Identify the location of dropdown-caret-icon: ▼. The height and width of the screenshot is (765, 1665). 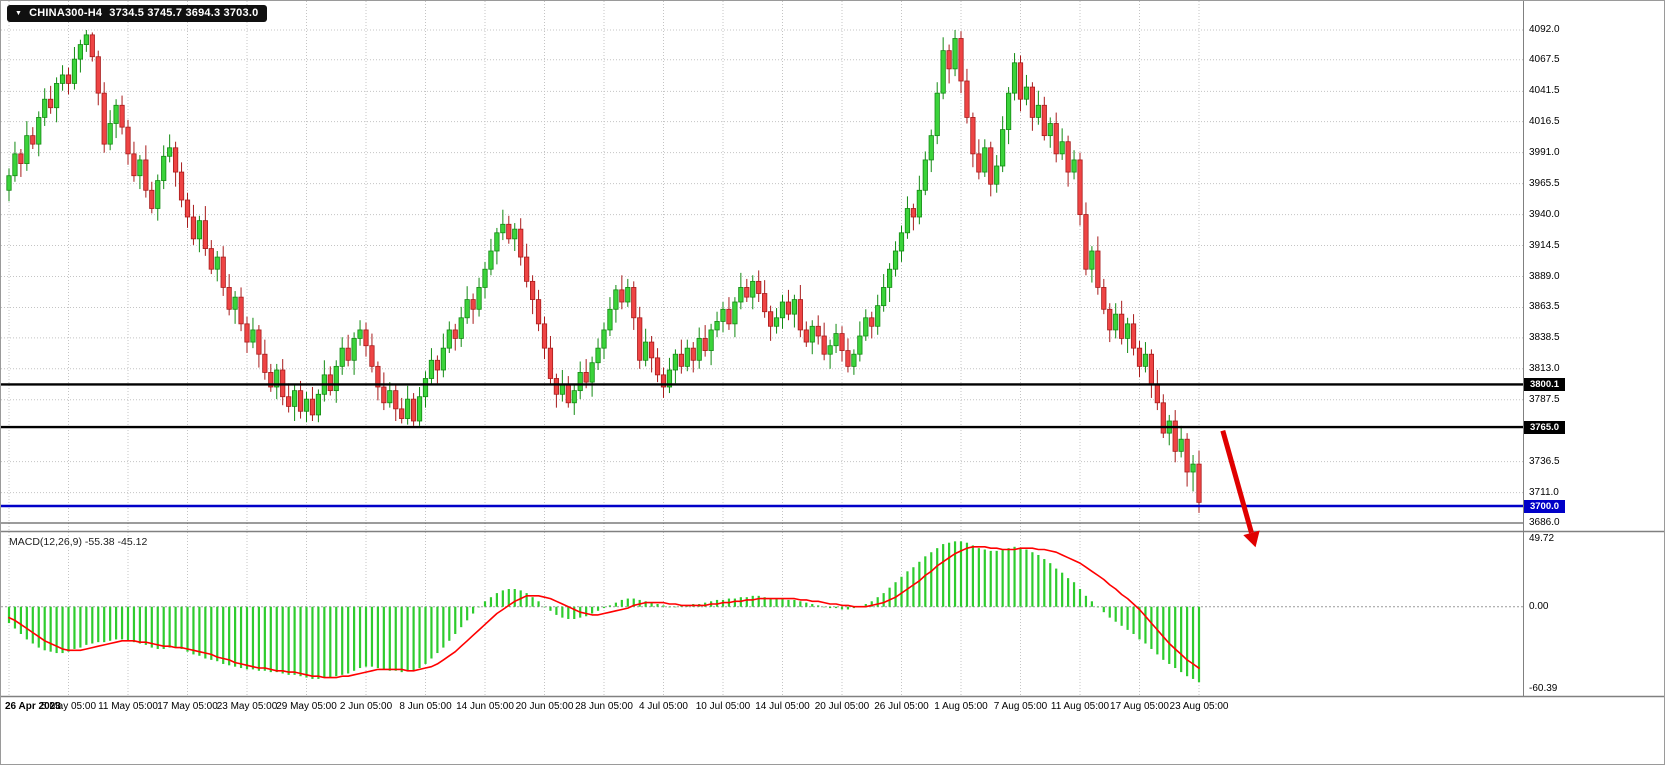
(19, 13).